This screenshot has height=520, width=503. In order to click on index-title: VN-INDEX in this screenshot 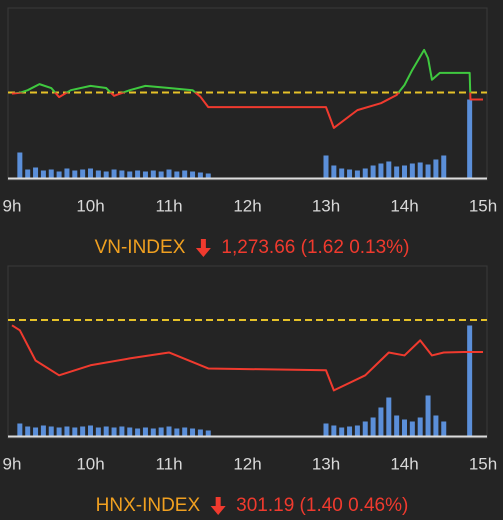, I will do `click(140, 247)`.